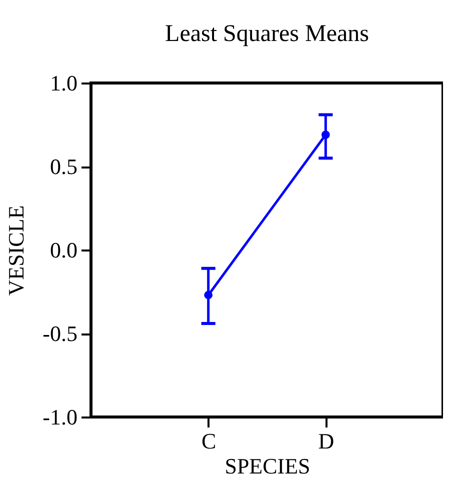 The width and height of the screenshot is (474, 493). Describe the element at coordinates (208, 441) in the screenshot. I see `x-tick-label: C` at that location.